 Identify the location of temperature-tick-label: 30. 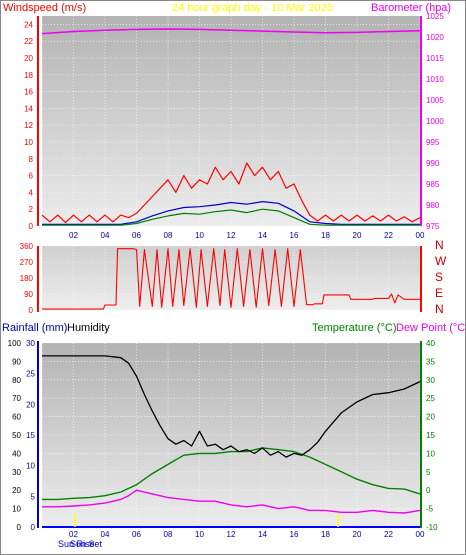
(430, 380).